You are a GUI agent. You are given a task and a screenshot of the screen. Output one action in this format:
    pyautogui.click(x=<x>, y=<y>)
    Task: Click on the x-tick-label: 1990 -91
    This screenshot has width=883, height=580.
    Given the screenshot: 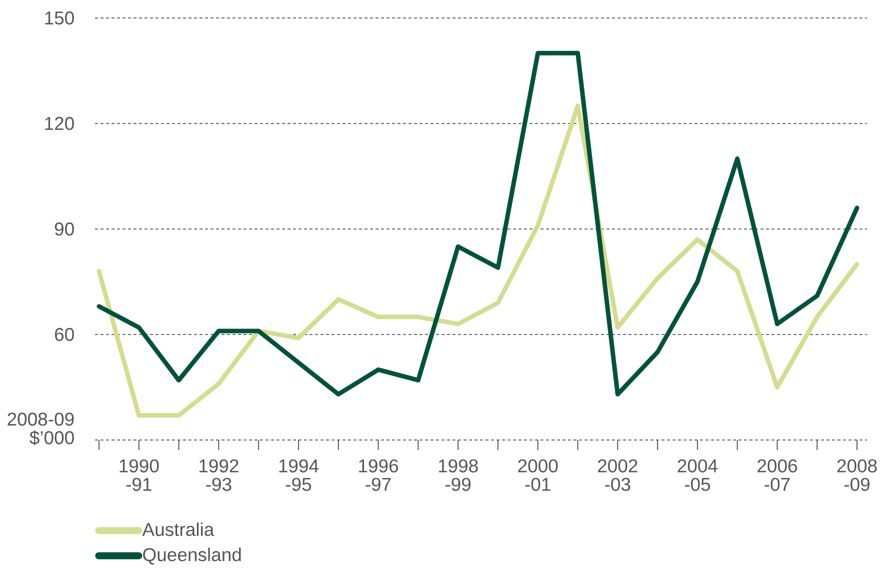 What is the action you would take?
    pyautogui.click(x=139, y=475)
    